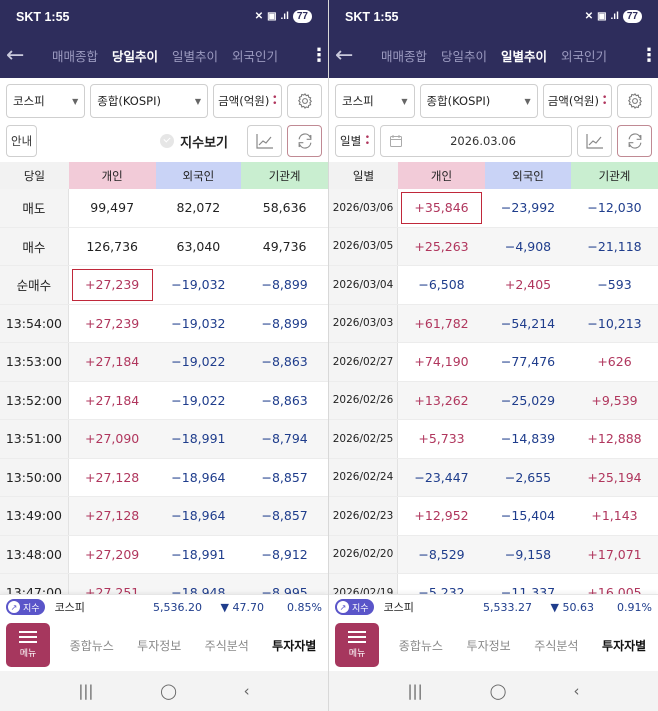 Image resolution: width=658 pixels, height=711 pixels. I want to click on cell-institution: +12,888, so click(614, 439).